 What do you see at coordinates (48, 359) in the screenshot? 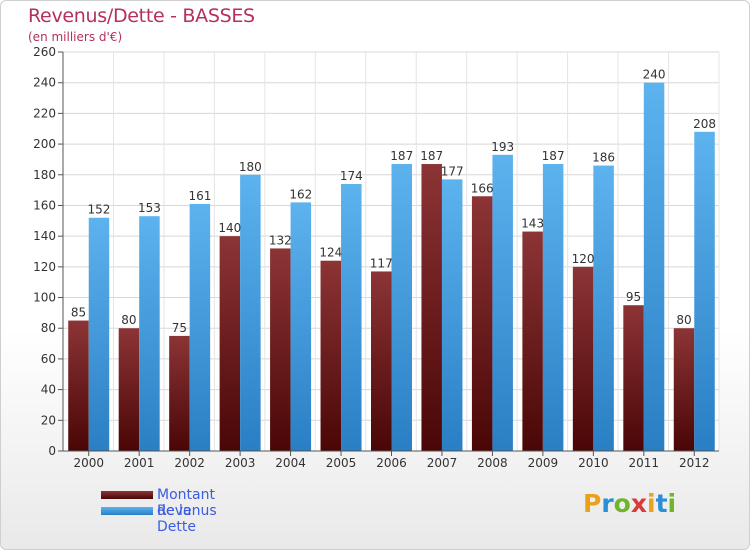
I see `y-tick-label: 60` at bounding box center [48, 359].